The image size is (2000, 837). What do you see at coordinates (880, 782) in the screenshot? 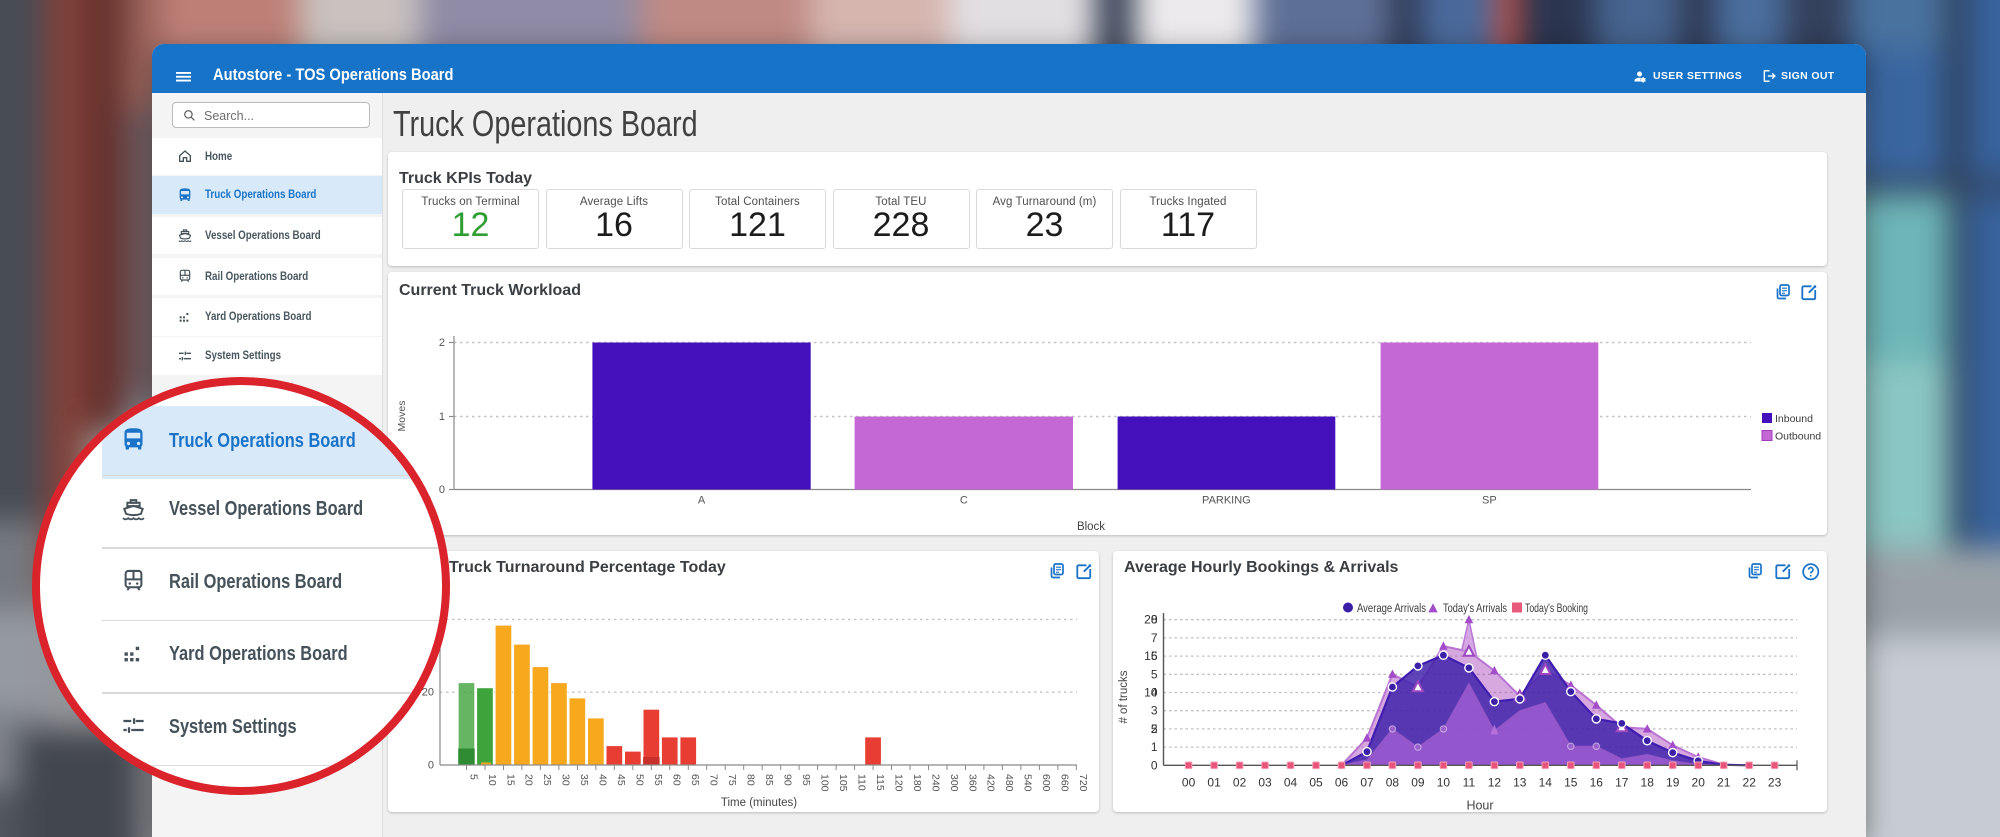
I see `svg-text: 115` at bounding box center [880, 782].